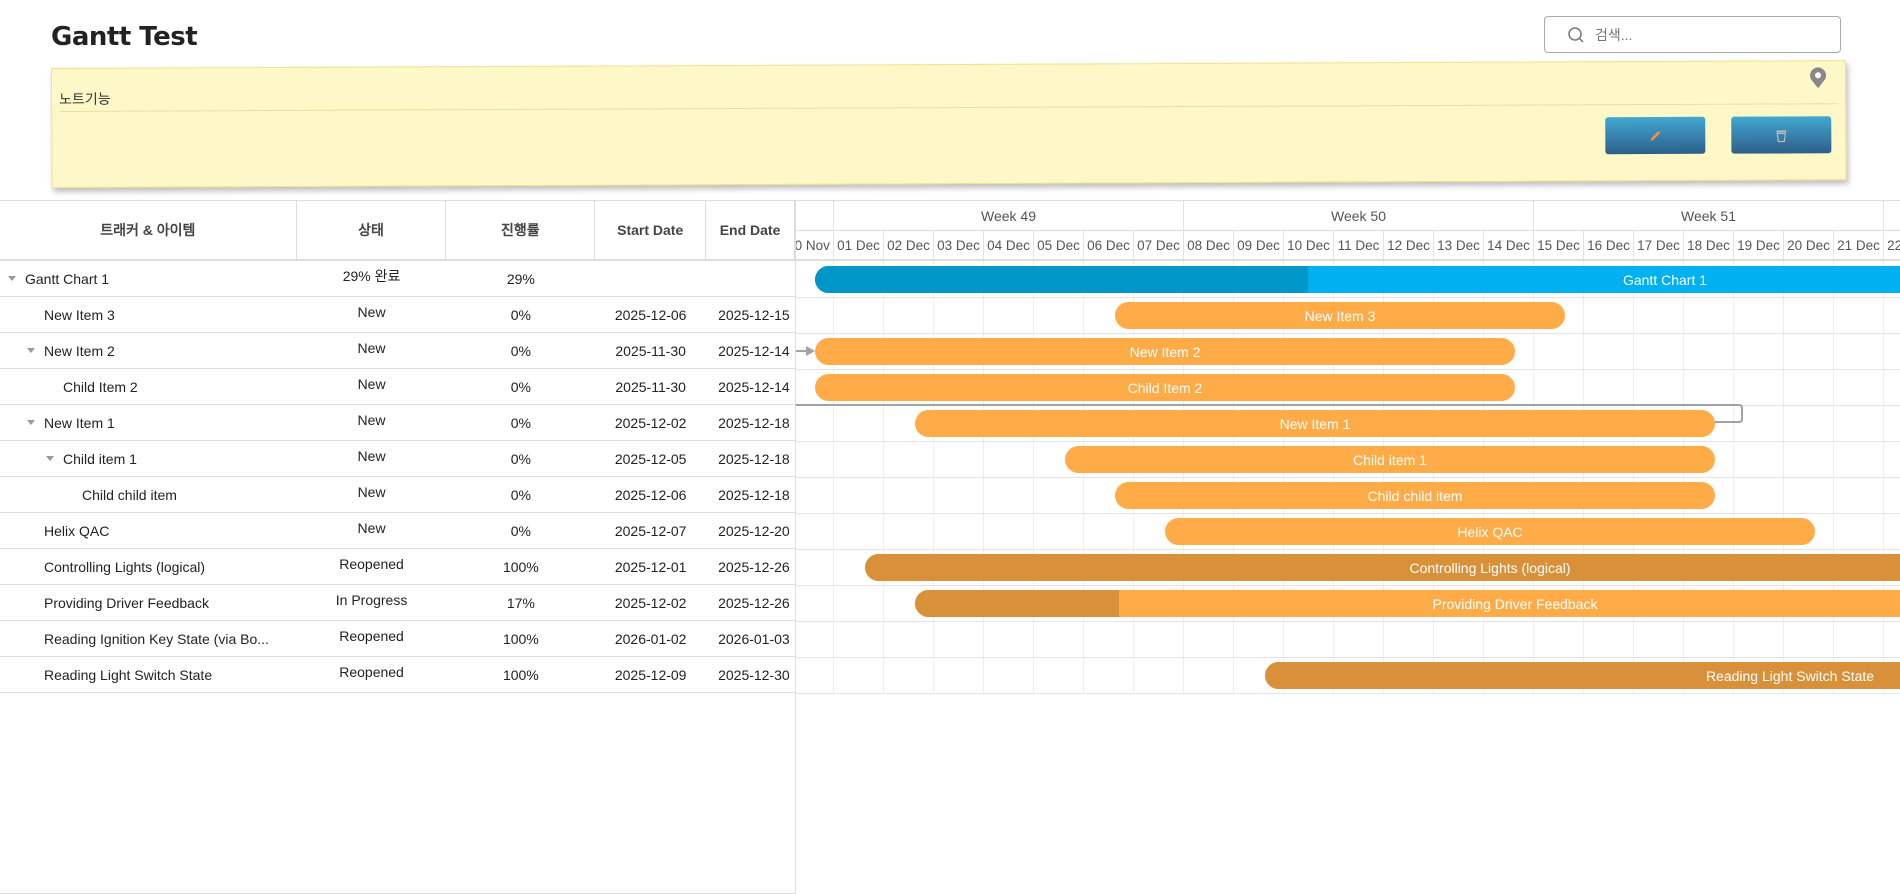 Image resolution: width=1900 pixels, height=894 pixels. What do you see at coordinates (650, 458) in the screenshot?
I see `start-date-cell: 2025-12-05` at bounding box center [650, 458].